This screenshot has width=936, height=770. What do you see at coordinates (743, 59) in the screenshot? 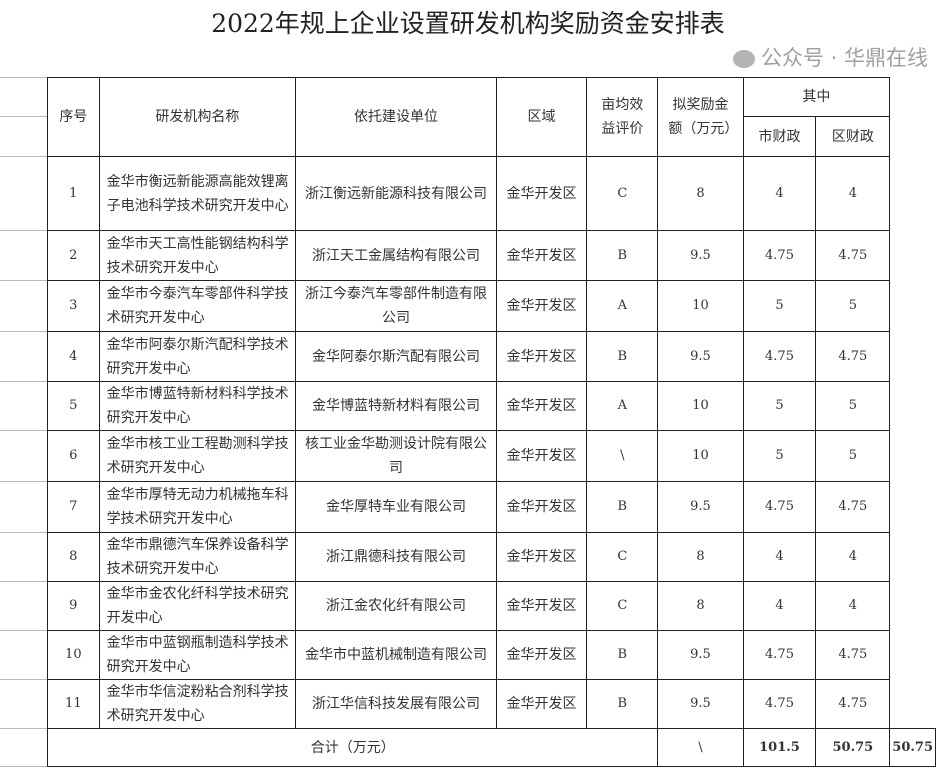
I see `wechat-icon` at bounding box center [743, 59].